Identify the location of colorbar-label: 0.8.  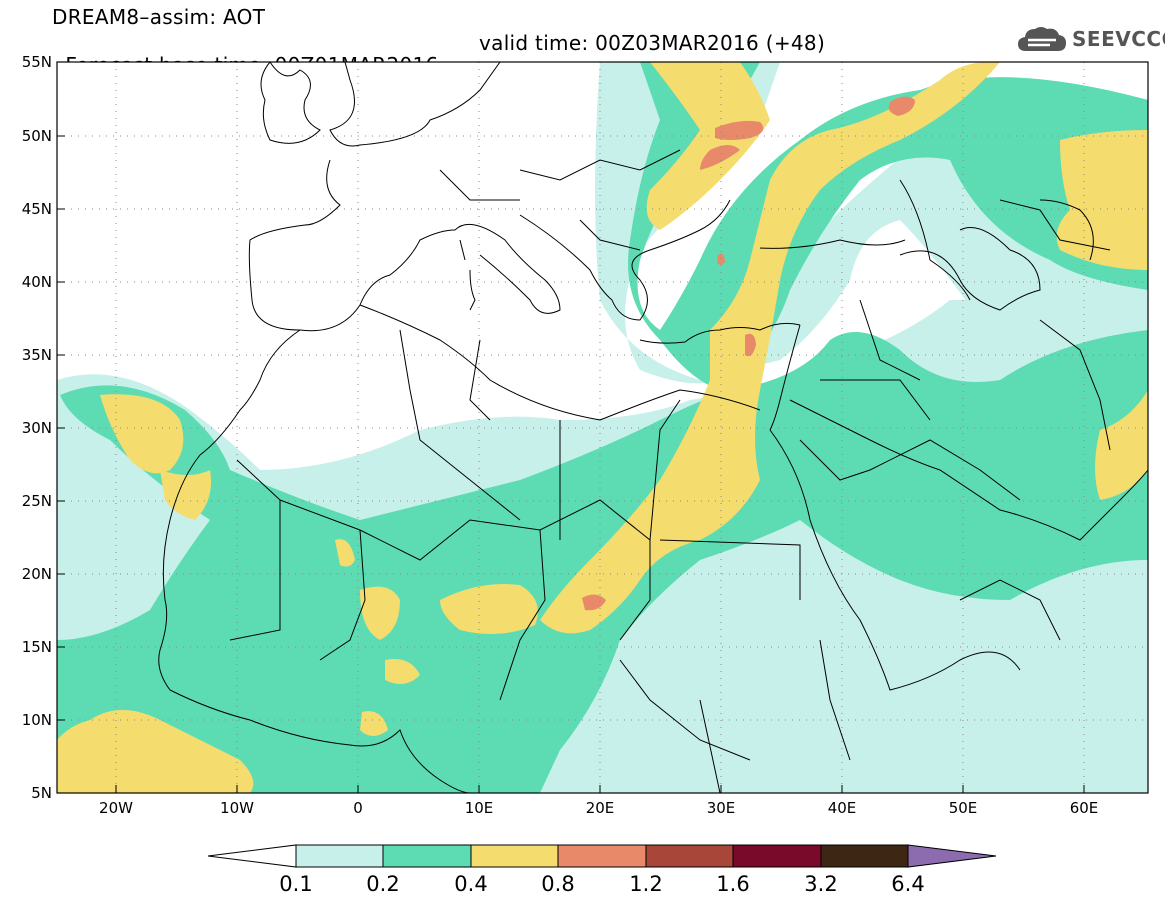
(557, 884).